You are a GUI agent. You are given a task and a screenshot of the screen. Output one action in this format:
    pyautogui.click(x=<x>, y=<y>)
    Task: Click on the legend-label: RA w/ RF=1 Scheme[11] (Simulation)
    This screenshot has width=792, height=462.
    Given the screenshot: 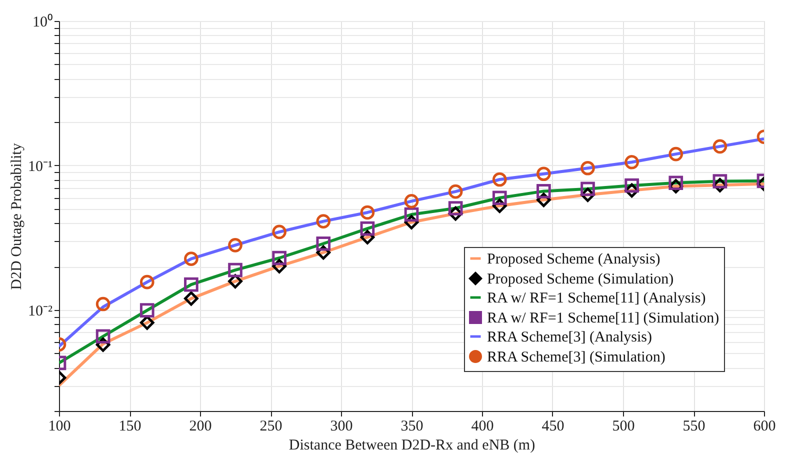 What is the action you would take?
    pyautogui.click(x=603, y=318)
    